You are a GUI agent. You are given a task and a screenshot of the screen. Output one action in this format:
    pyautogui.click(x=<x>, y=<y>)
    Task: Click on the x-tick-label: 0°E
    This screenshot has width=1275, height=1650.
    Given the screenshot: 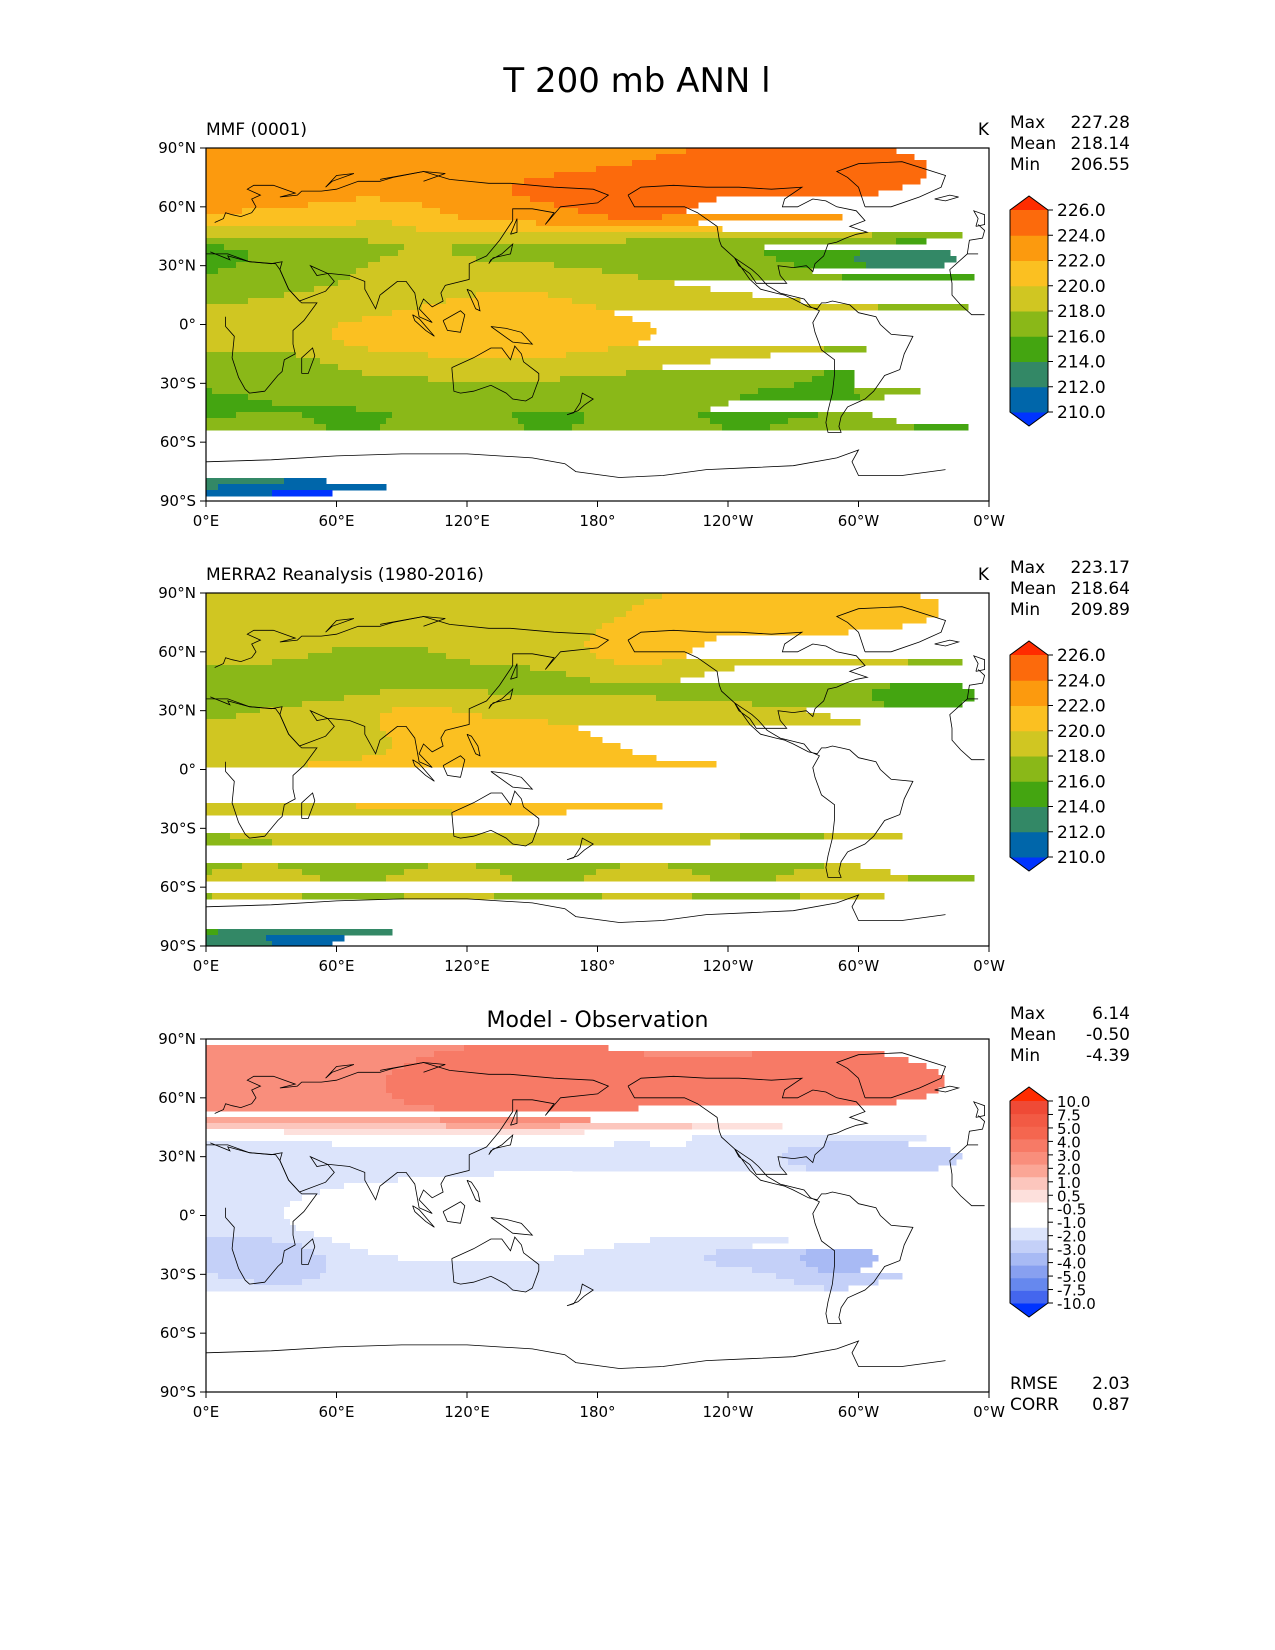 What is the action you would take?
    pyautogui.click(x=206, y=1412)
    